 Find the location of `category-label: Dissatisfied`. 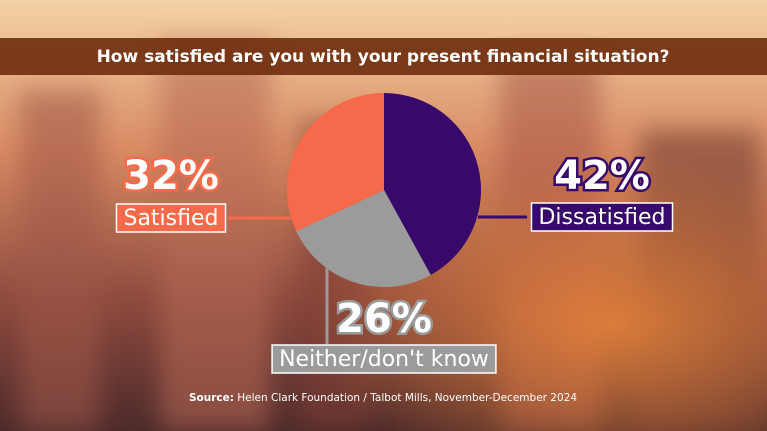

category-label: Dissatisfied is located at coordinates (601, 217).